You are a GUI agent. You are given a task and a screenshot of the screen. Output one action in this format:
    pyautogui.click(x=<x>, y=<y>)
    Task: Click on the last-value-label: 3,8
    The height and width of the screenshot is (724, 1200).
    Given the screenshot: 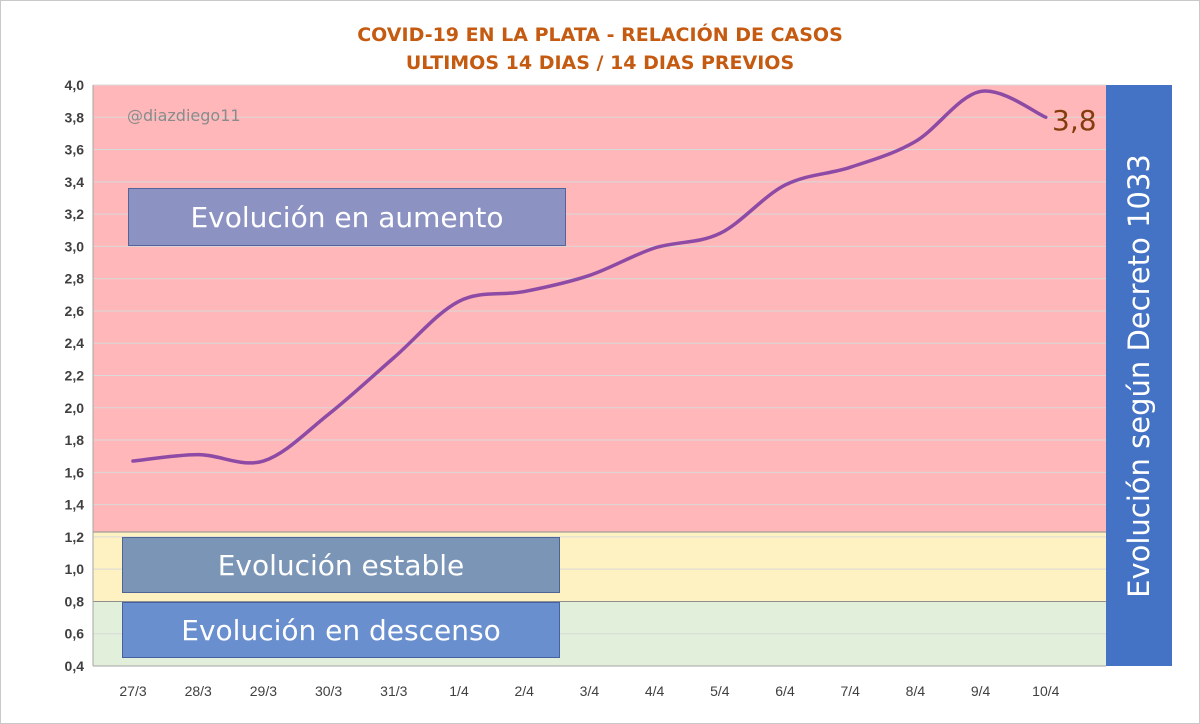 What is the action you would take?
    pyautogui.click(x=1074, y=120)
    